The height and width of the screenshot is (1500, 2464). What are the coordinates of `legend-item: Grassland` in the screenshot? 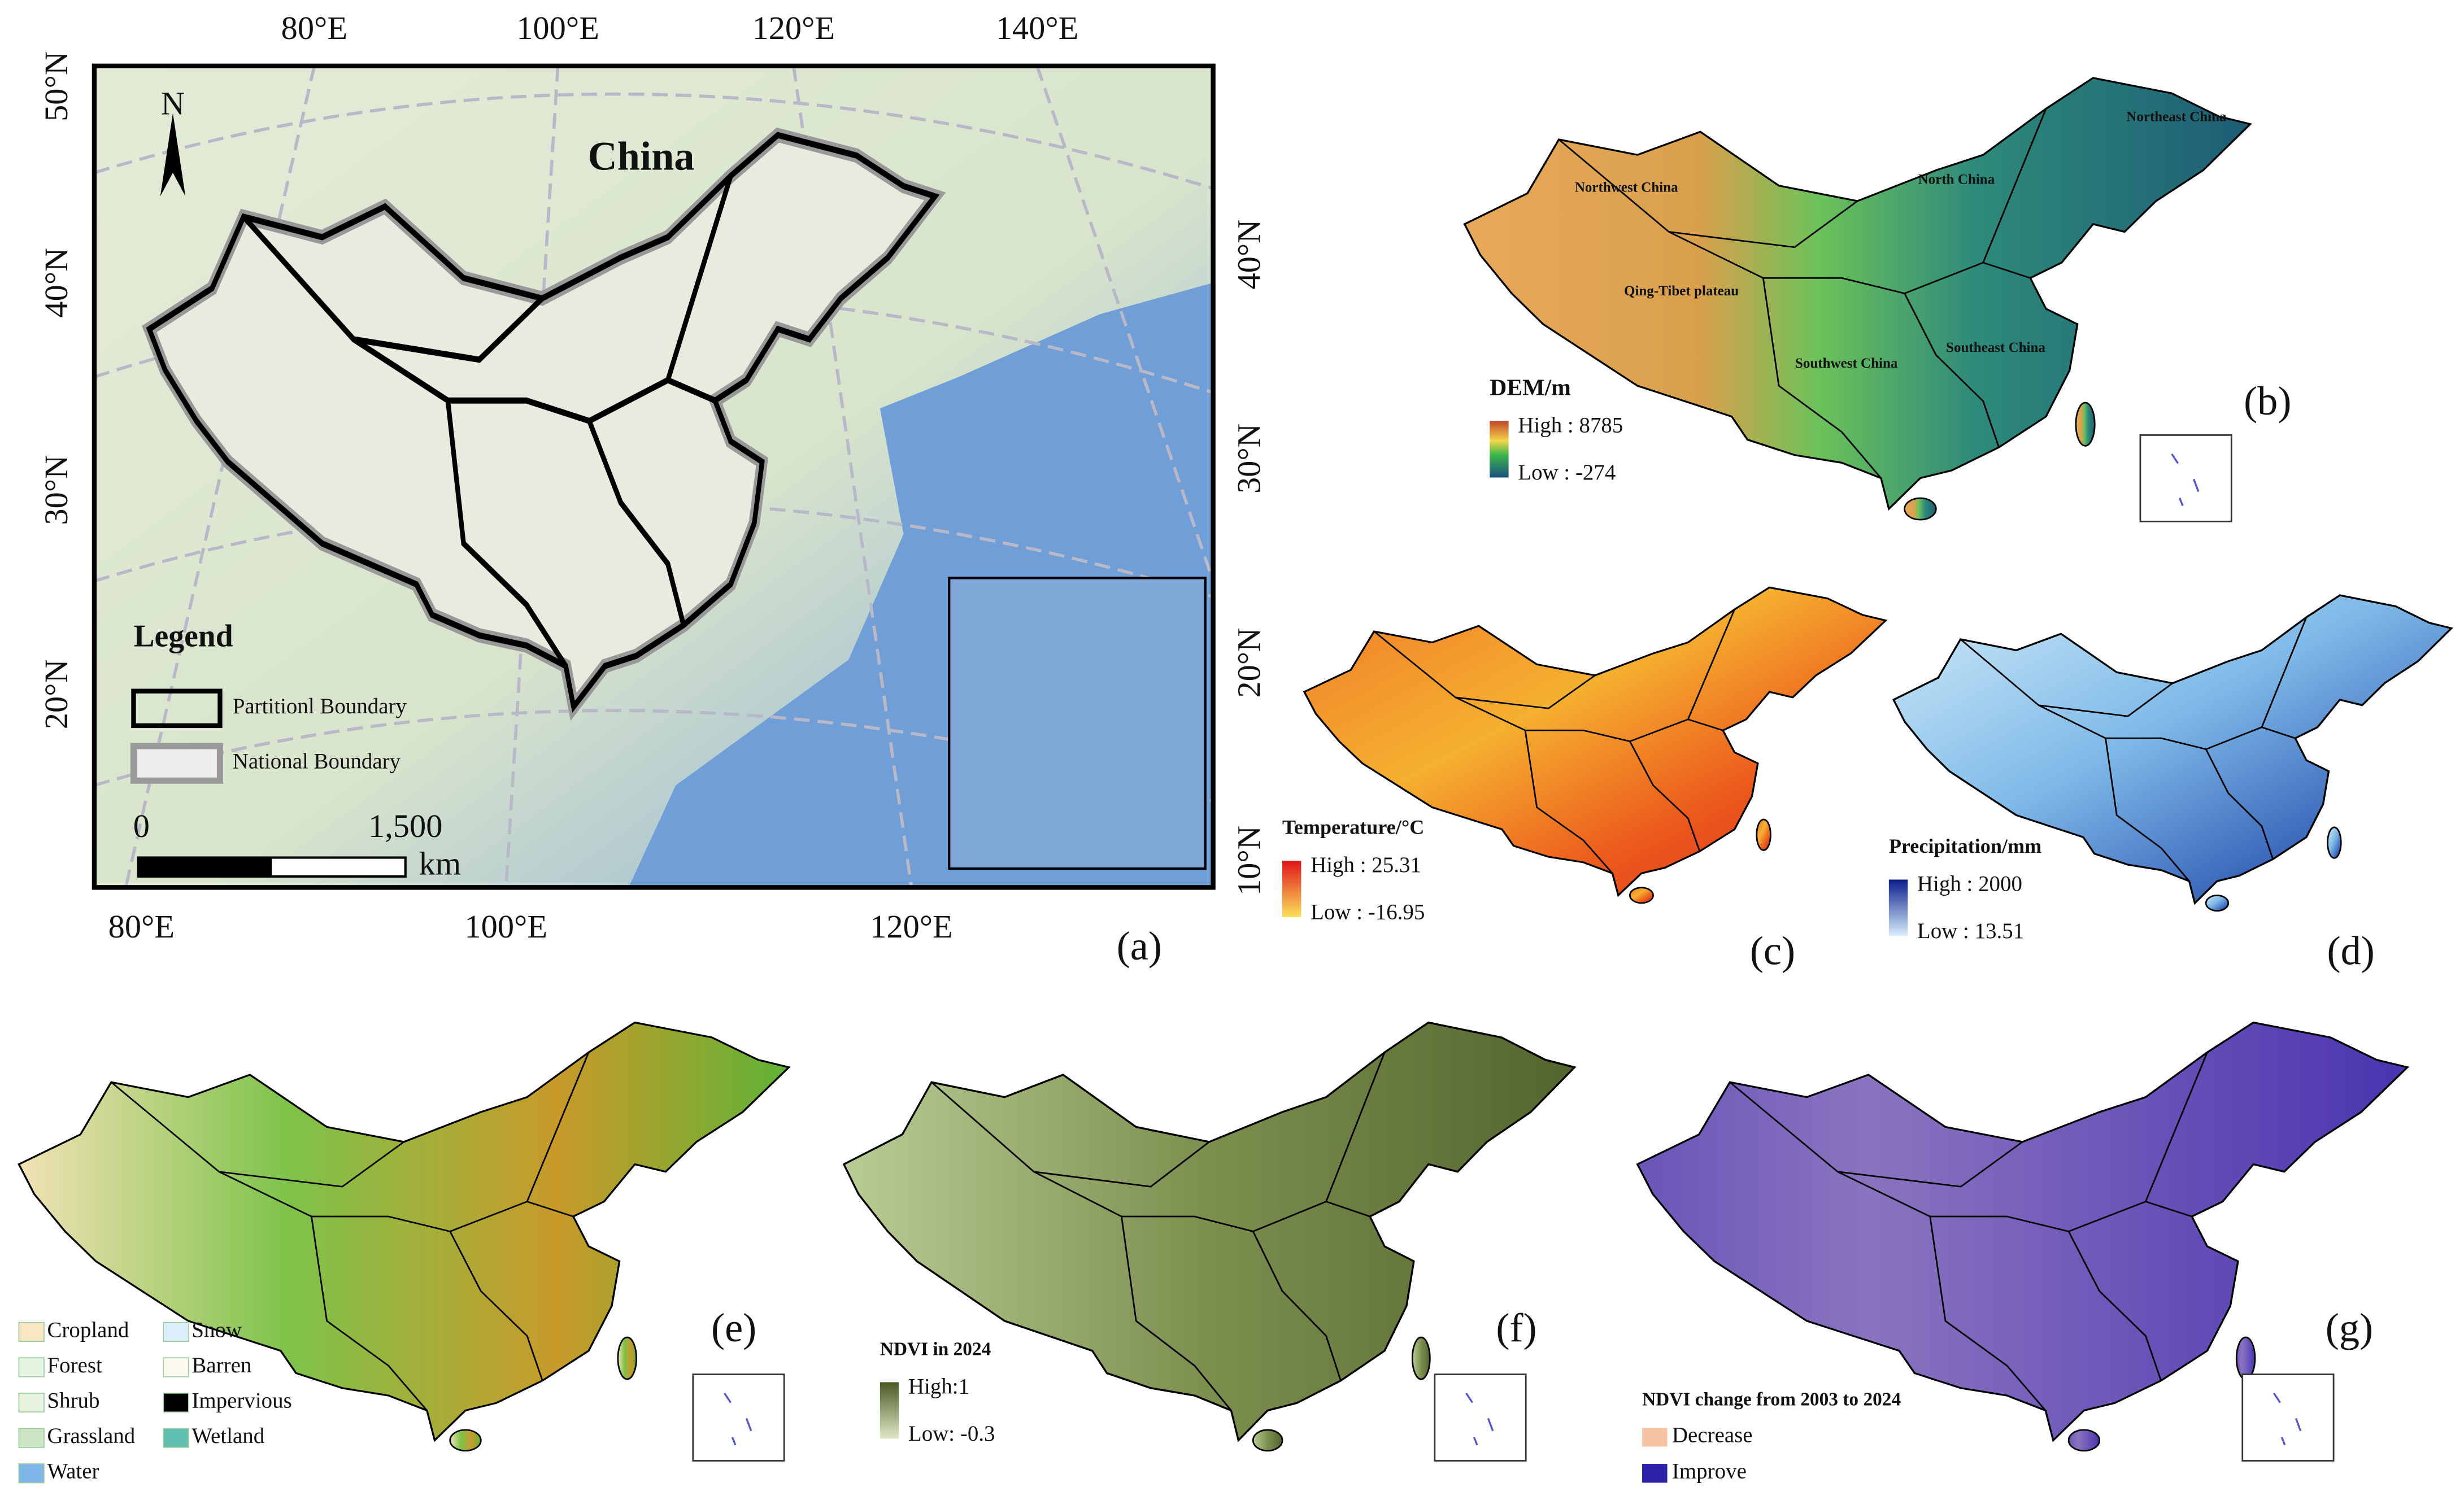 It's located at (91, 1436).